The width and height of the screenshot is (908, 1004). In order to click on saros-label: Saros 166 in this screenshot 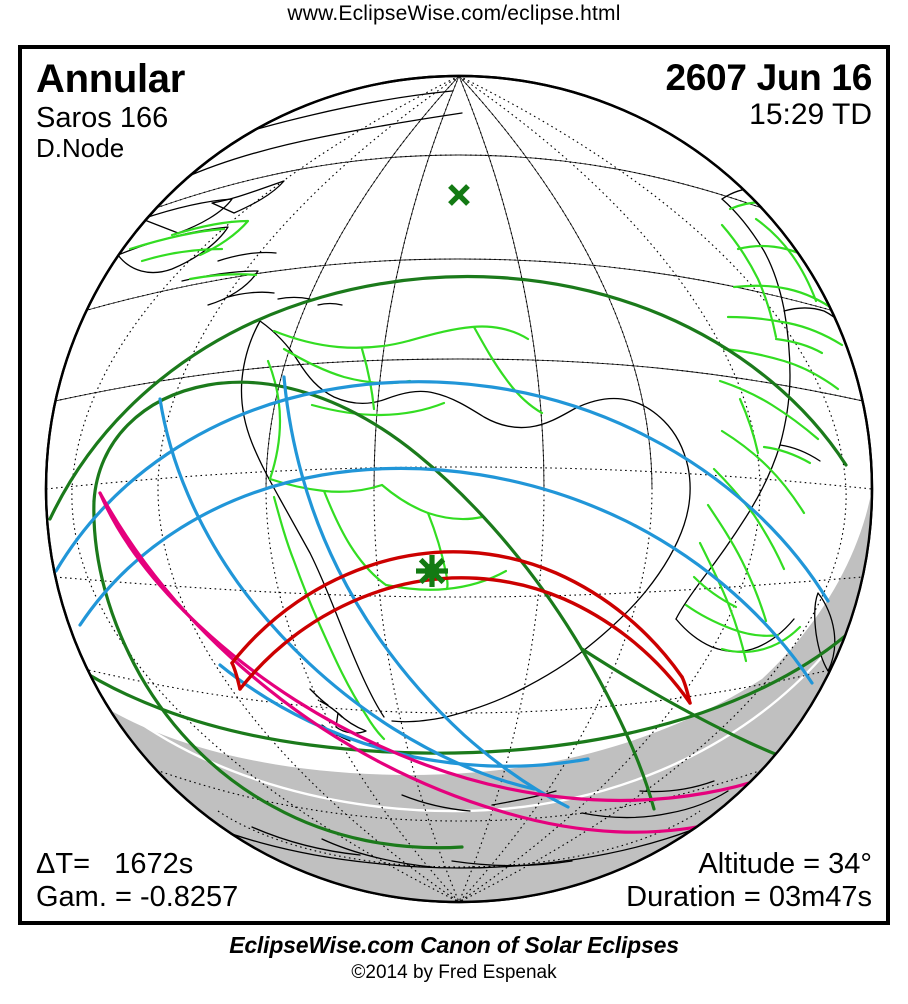, I will do `click(102, 117)`.